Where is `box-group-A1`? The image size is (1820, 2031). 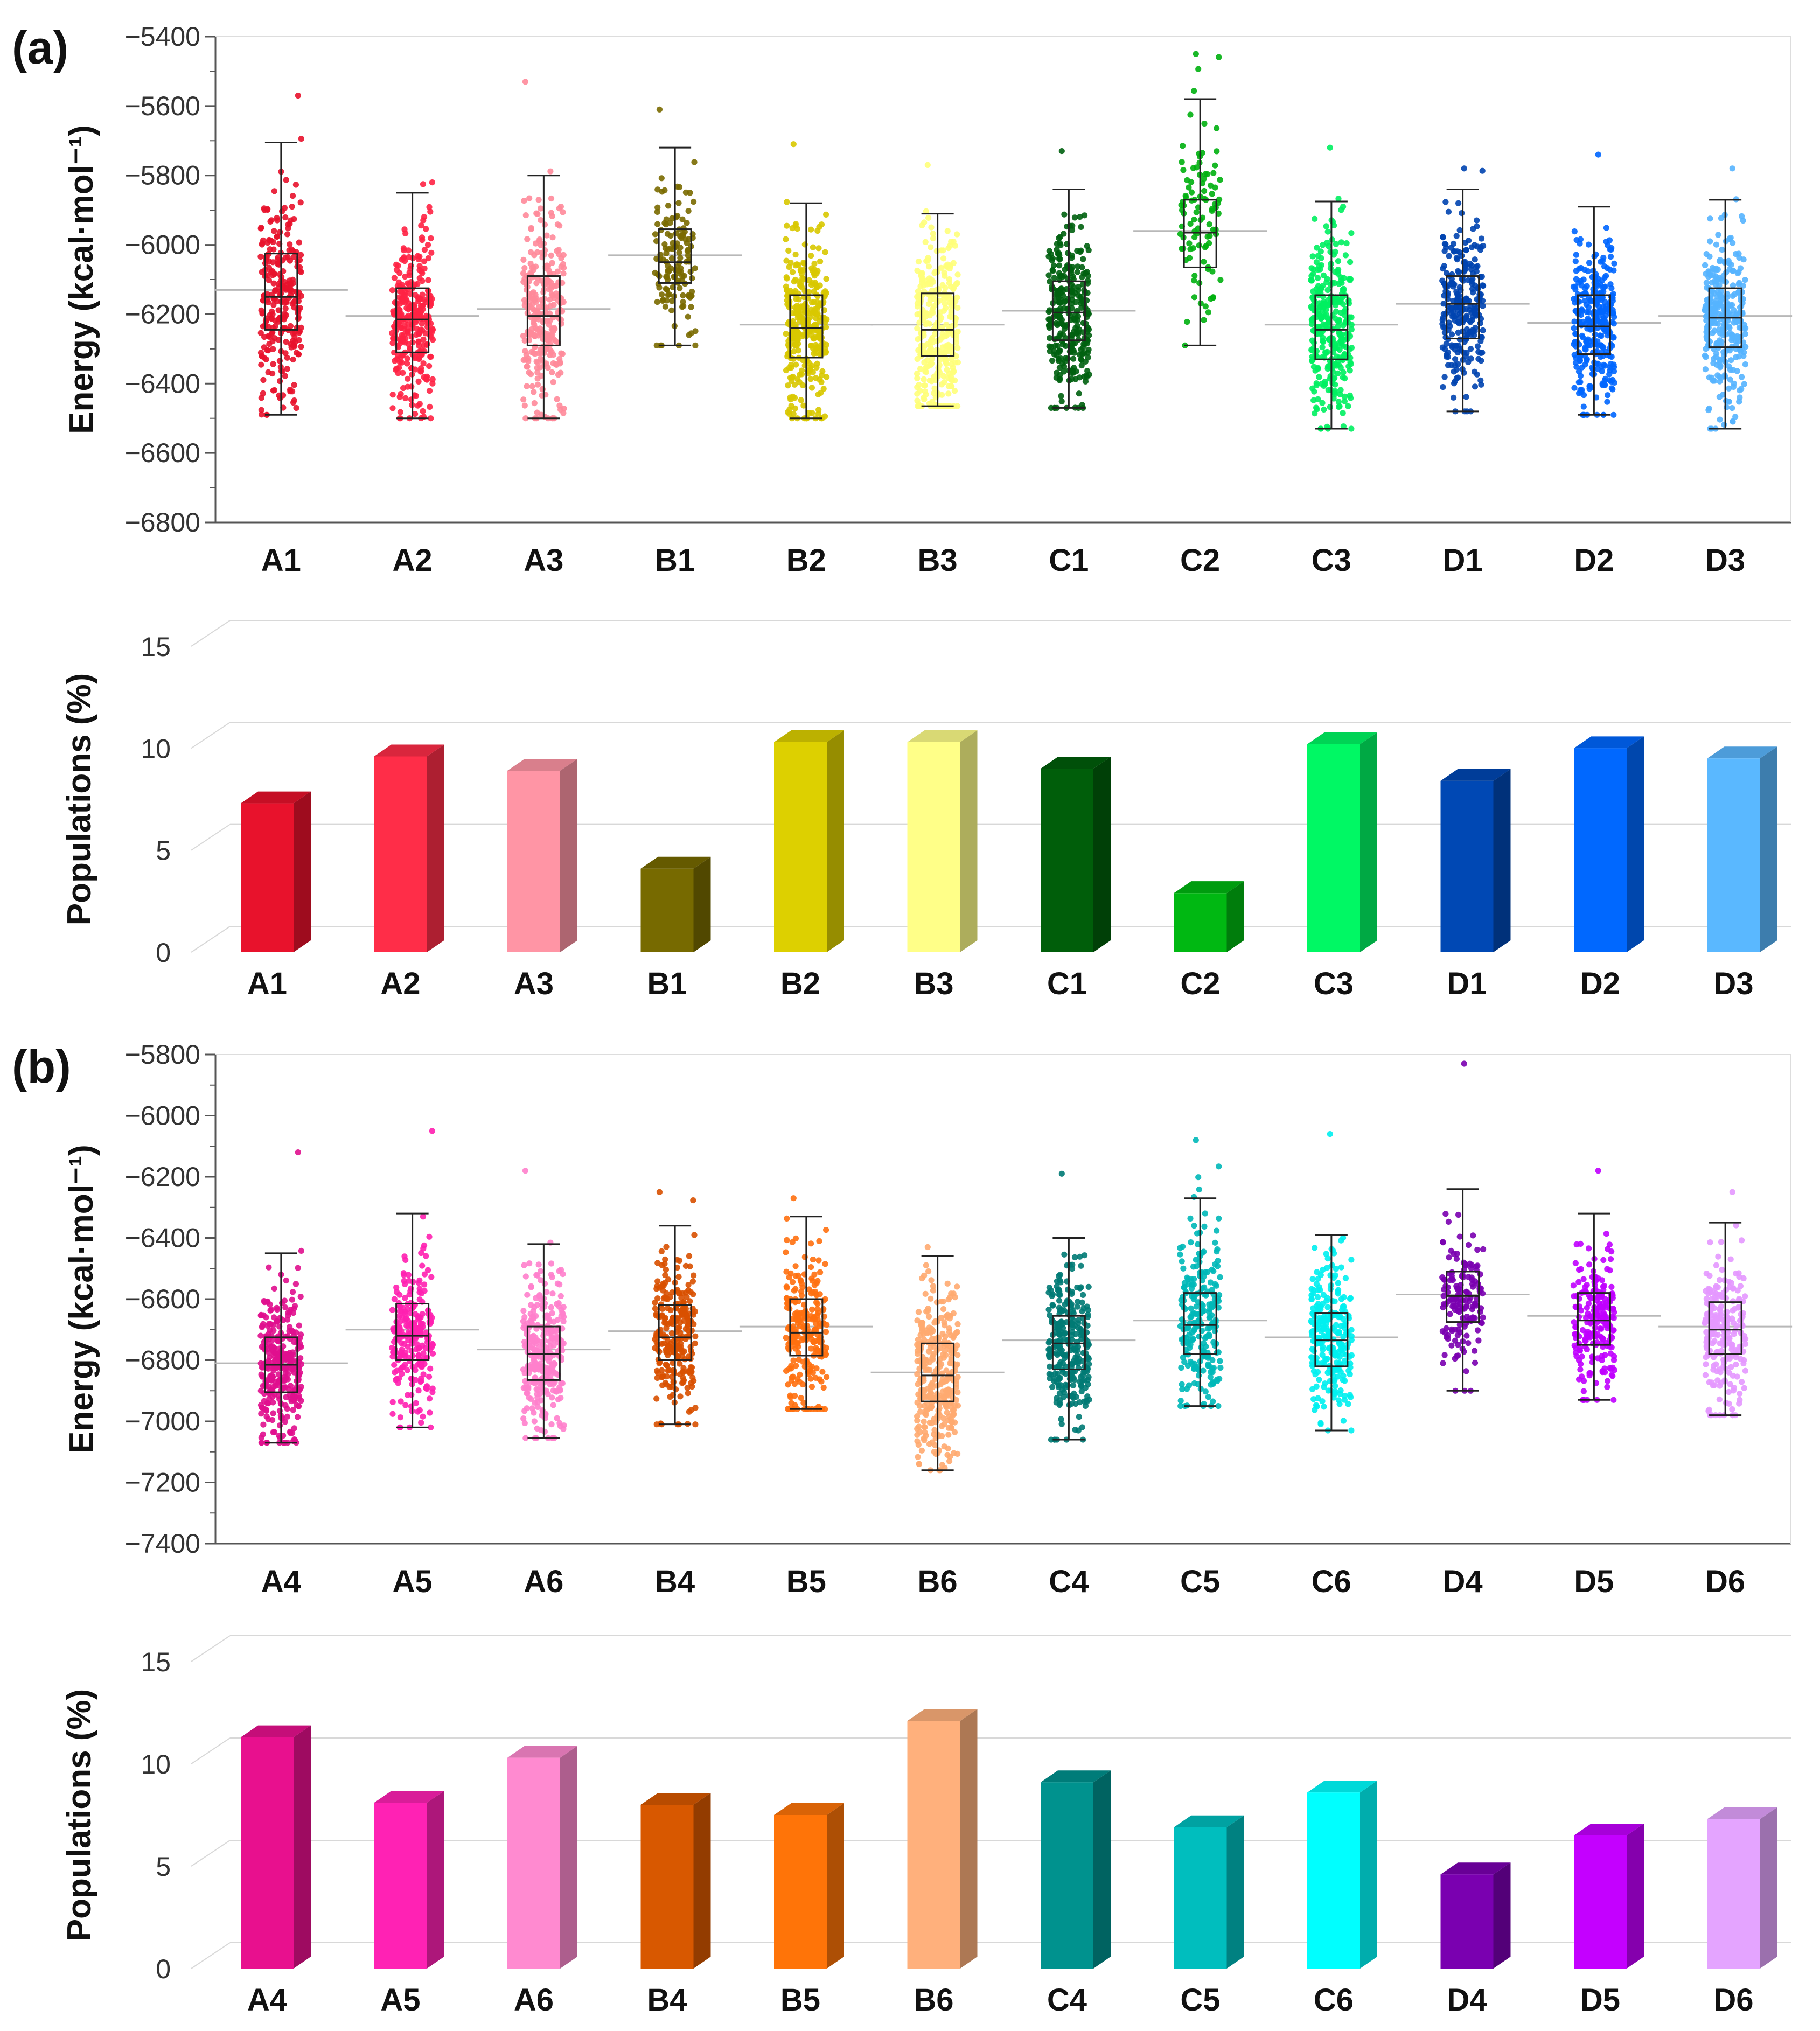
box-group-A1 is located at coordinates (281, 255).